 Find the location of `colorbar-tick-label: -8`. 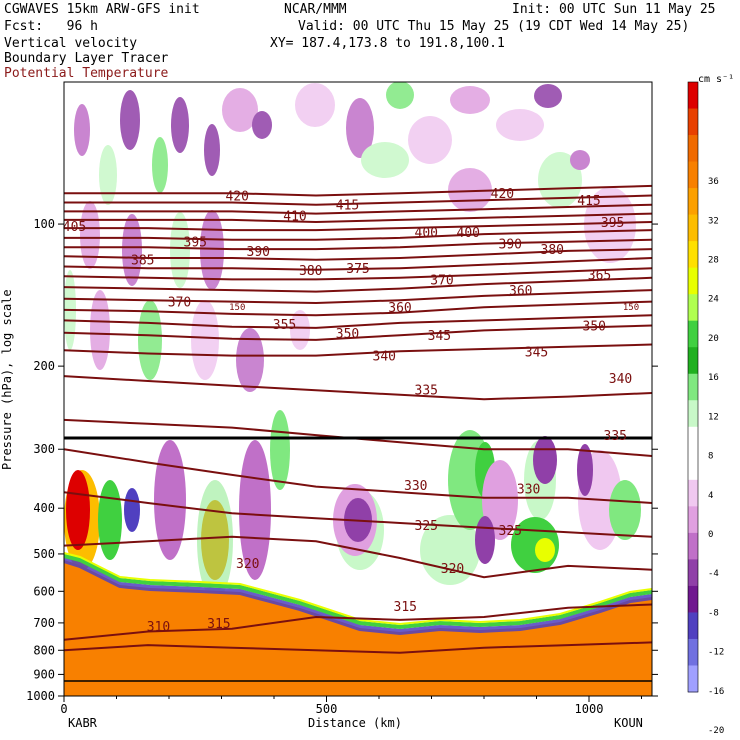

colorbar-tick-label: -8 is located at coordinates (713, 613).